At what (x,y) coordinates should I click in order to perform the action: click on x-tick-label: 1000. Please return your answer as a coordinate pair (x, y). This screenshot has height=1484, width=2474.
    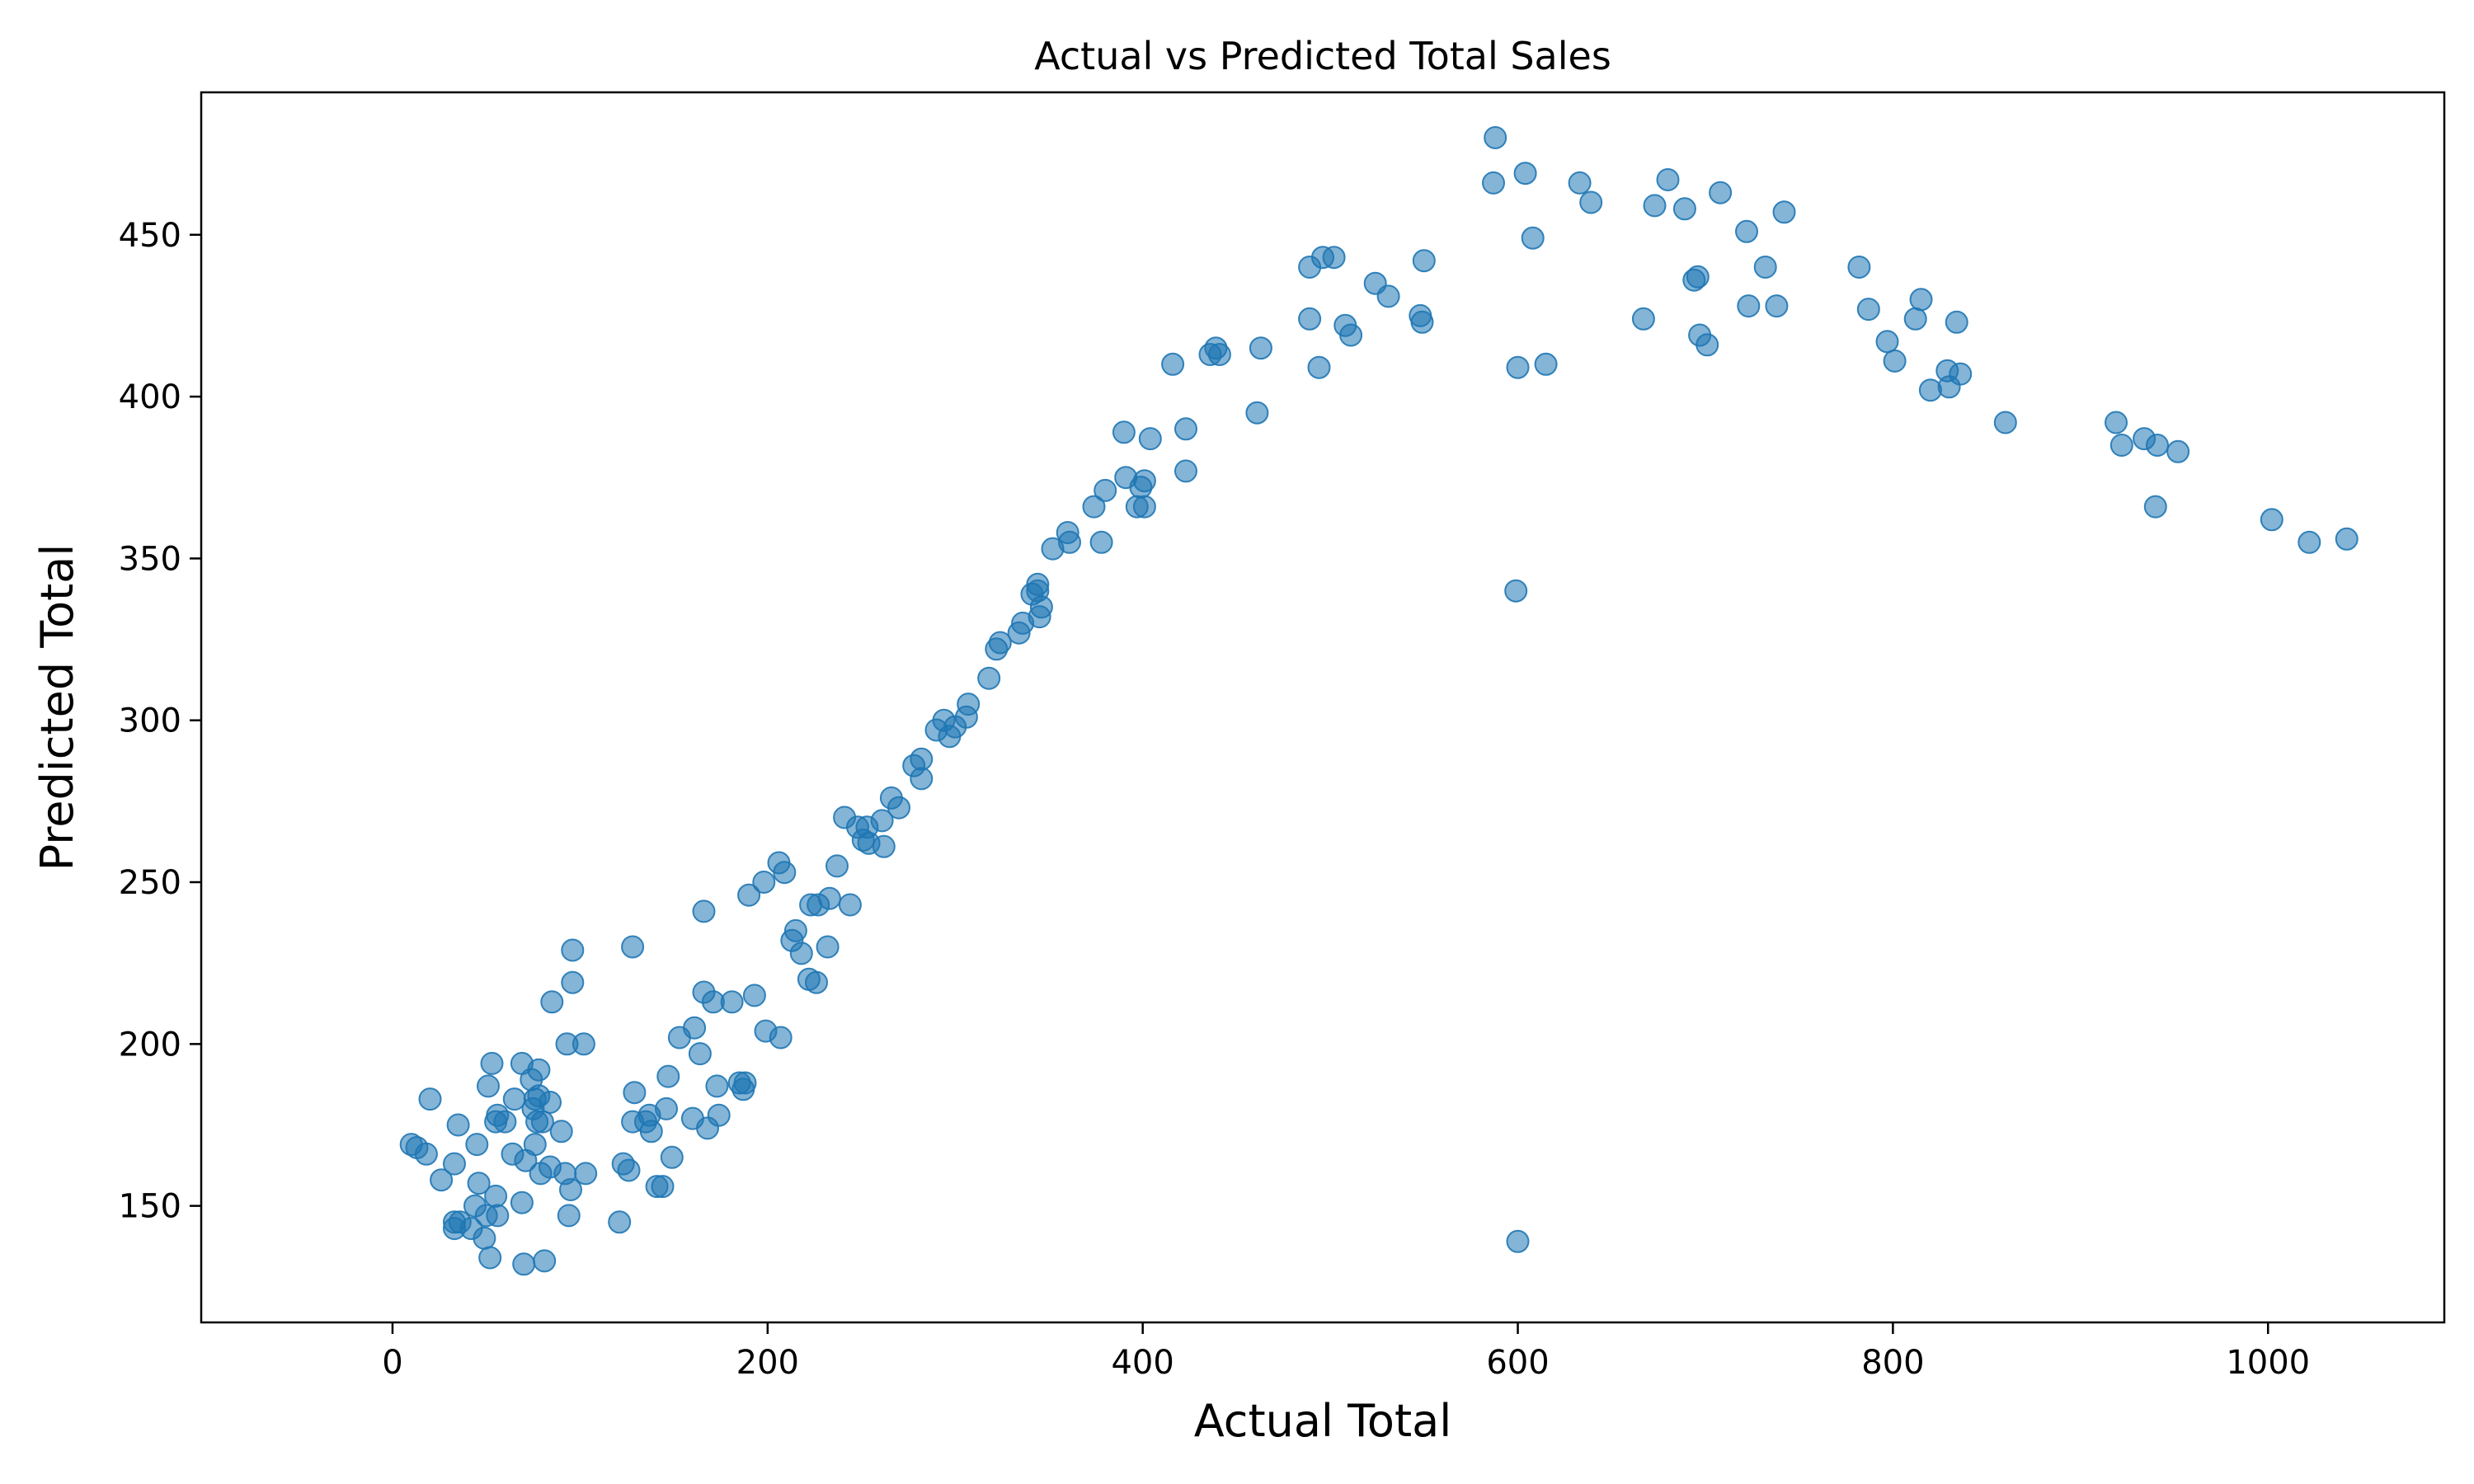
    Looking at the image, I should click on (2268, 1363).